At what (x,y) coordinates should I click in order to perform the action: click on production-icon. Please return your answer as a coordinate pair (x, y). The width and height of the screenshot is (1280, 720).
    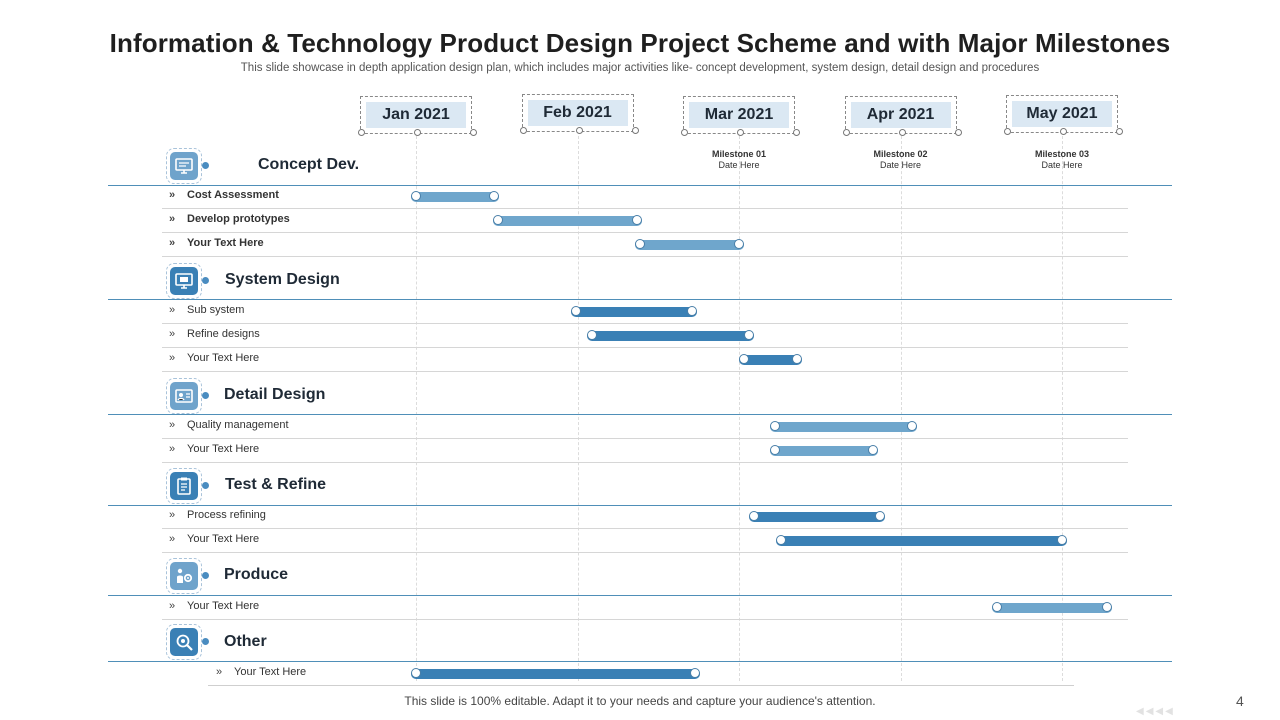
    Looking at the image, I should click on (187, 576).